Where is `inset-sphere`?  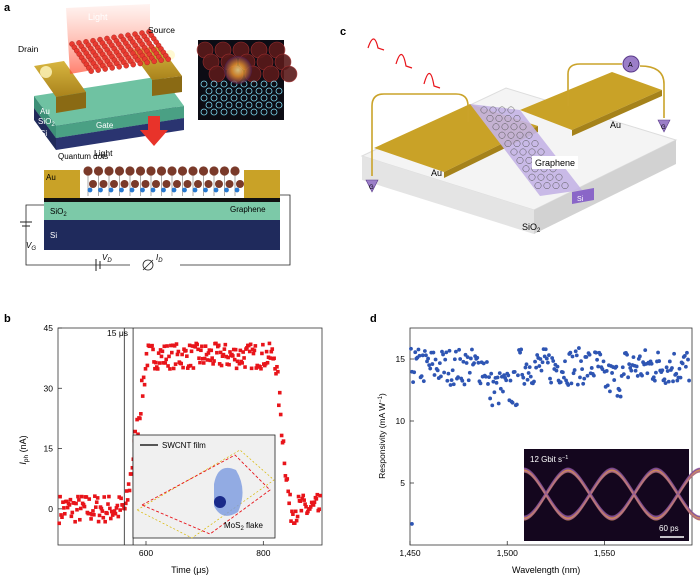
inset-sphere is located at coordinates (271, 74).